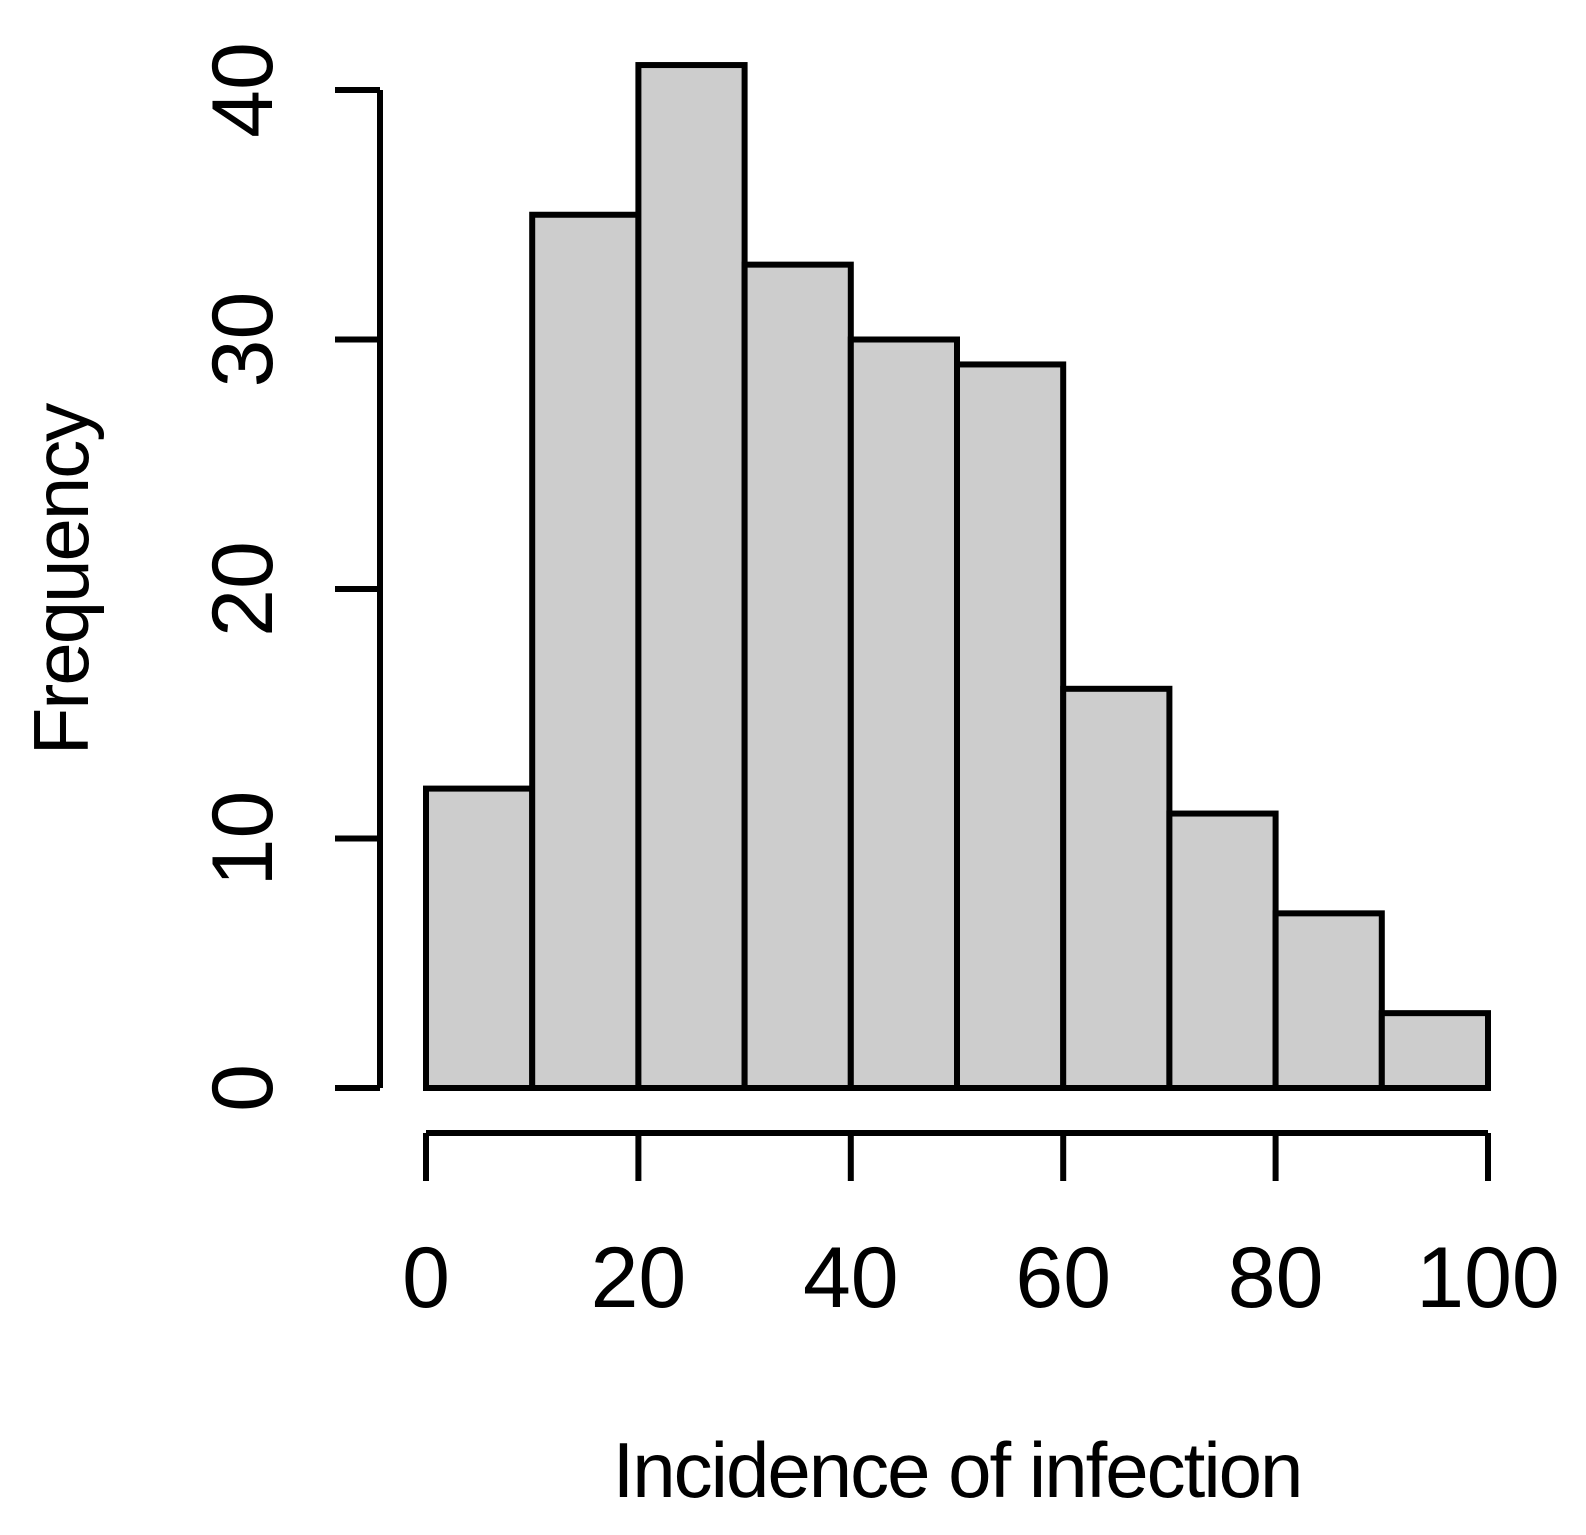 The height and width of the screenshot is (1535, 1586). Describe the element at coordinates (426, 1278) in the screenshot. I see `x-tick-label: 0` at that location.